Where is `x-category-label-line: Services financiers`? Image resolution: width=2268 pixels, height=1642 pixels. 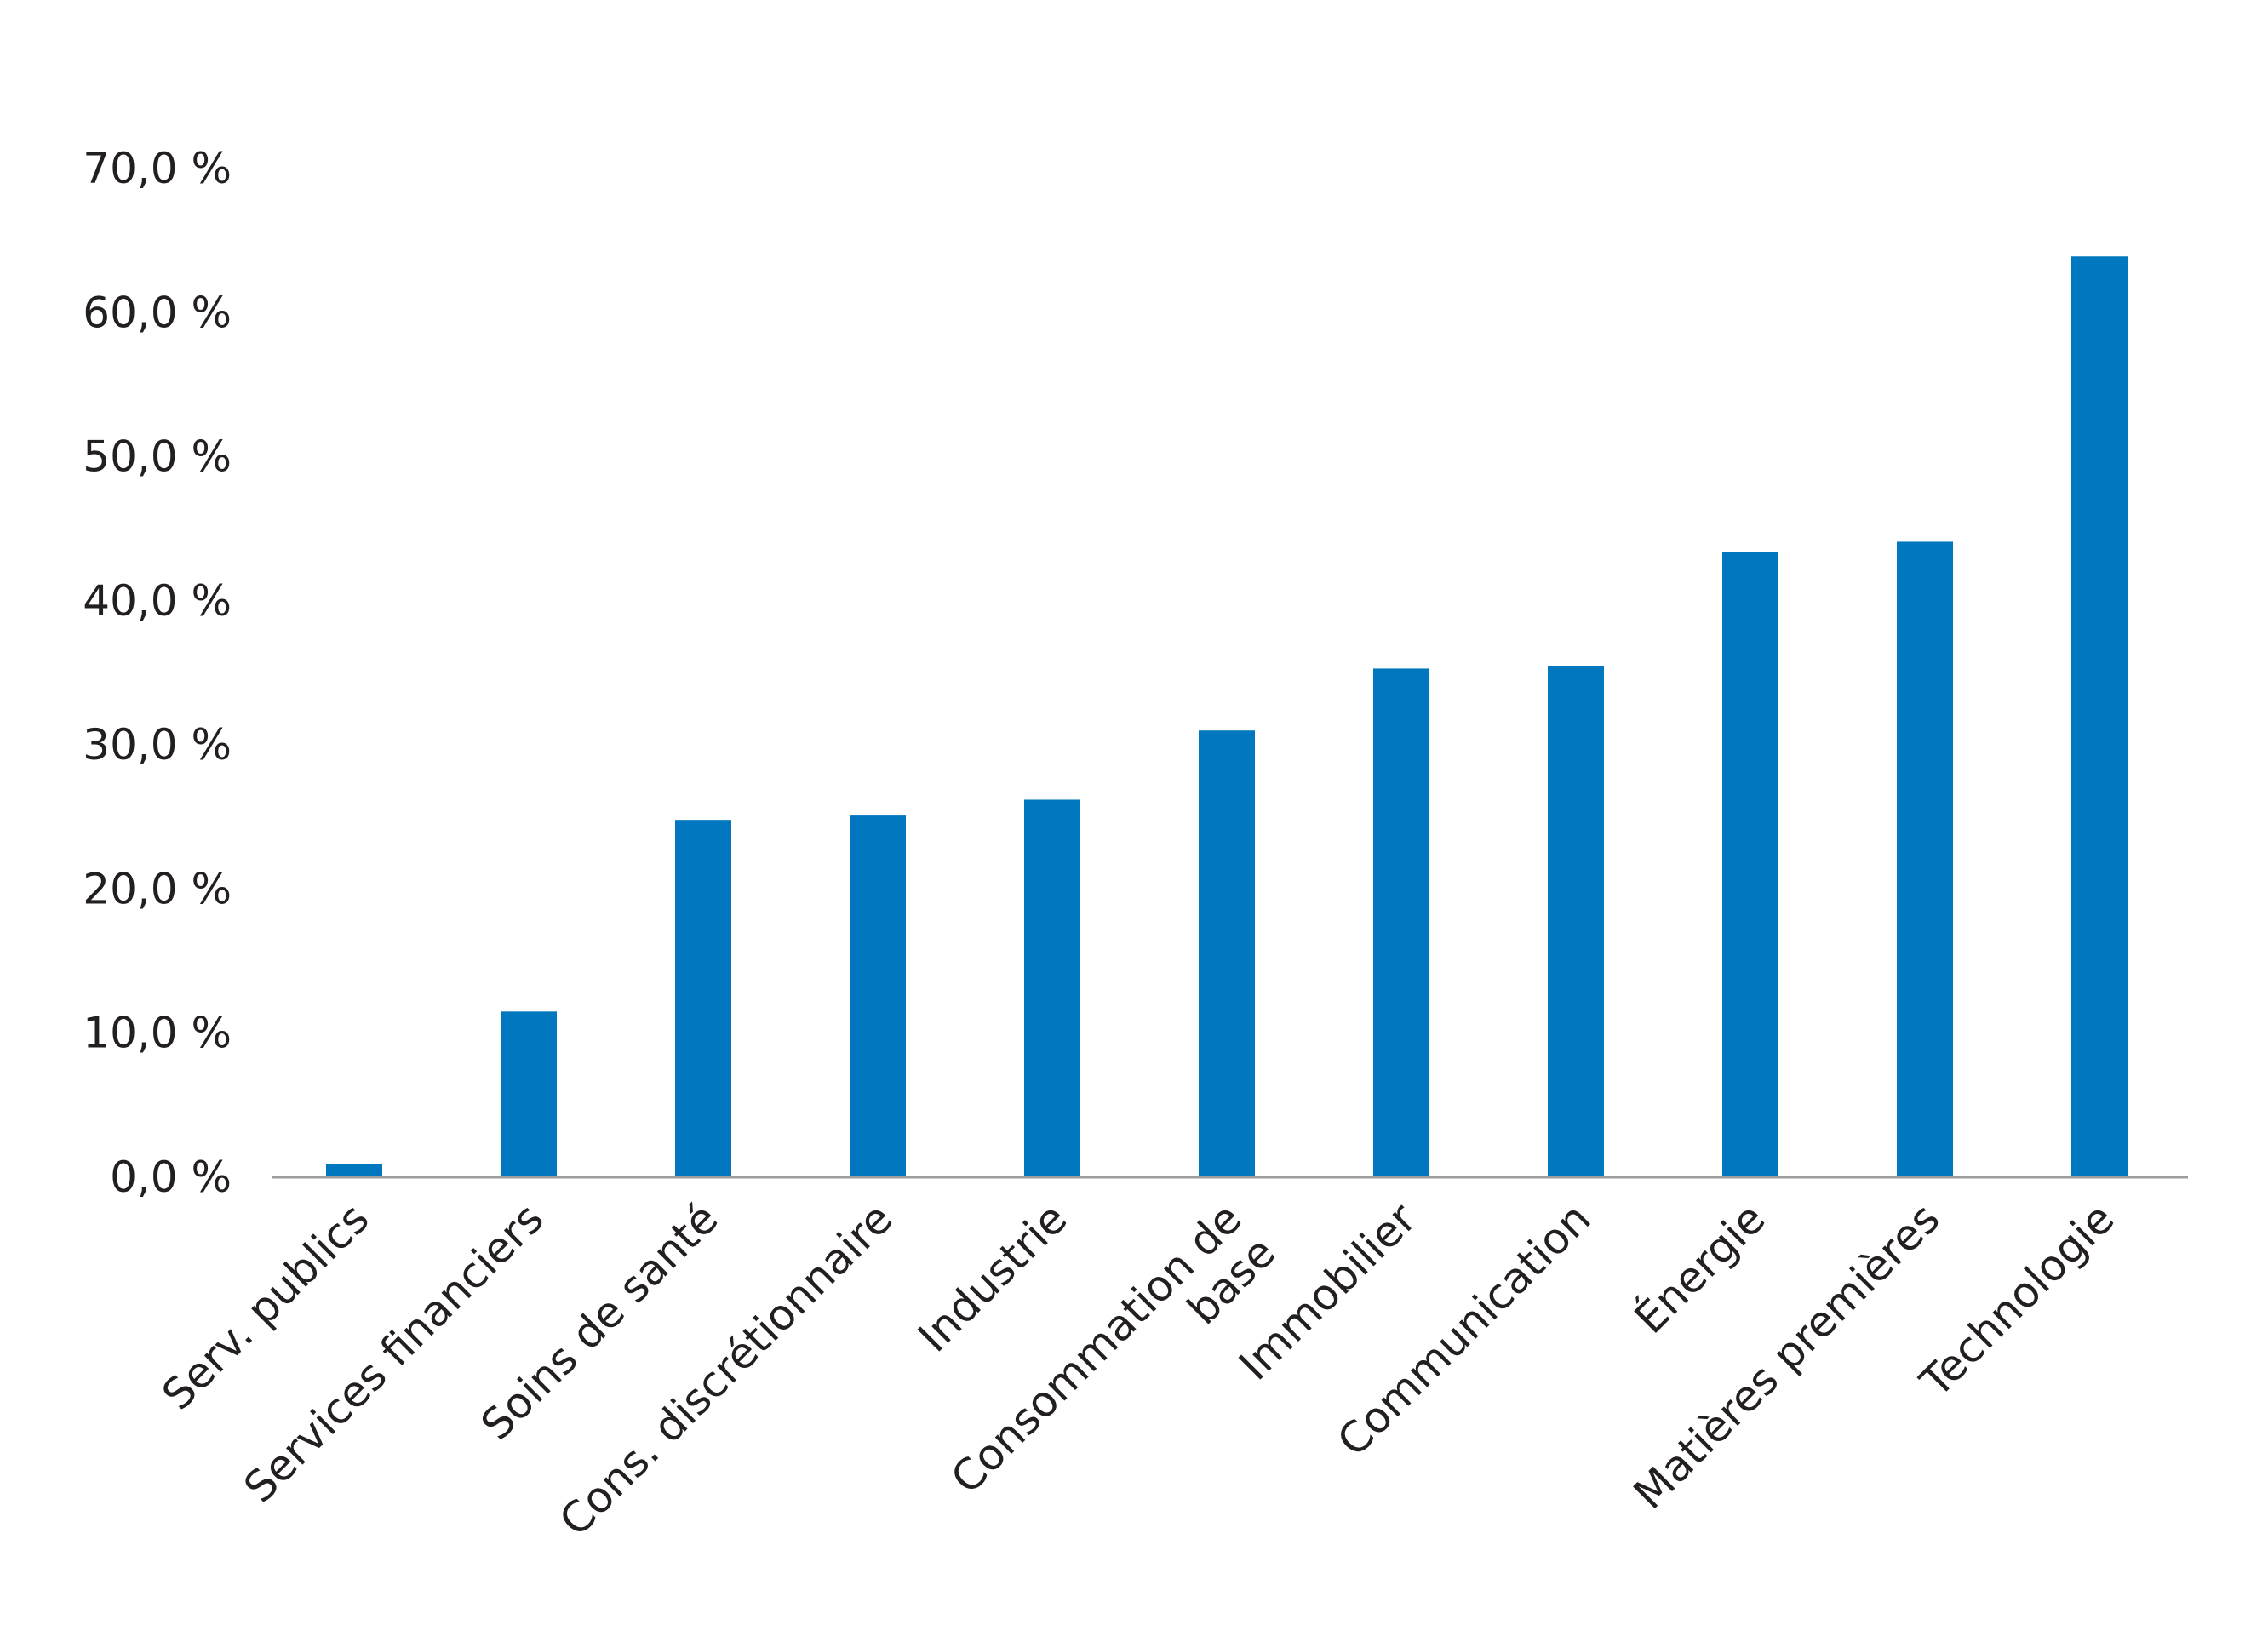 x-category-label-line: Services financiers is located at coordinates (393, 1352).